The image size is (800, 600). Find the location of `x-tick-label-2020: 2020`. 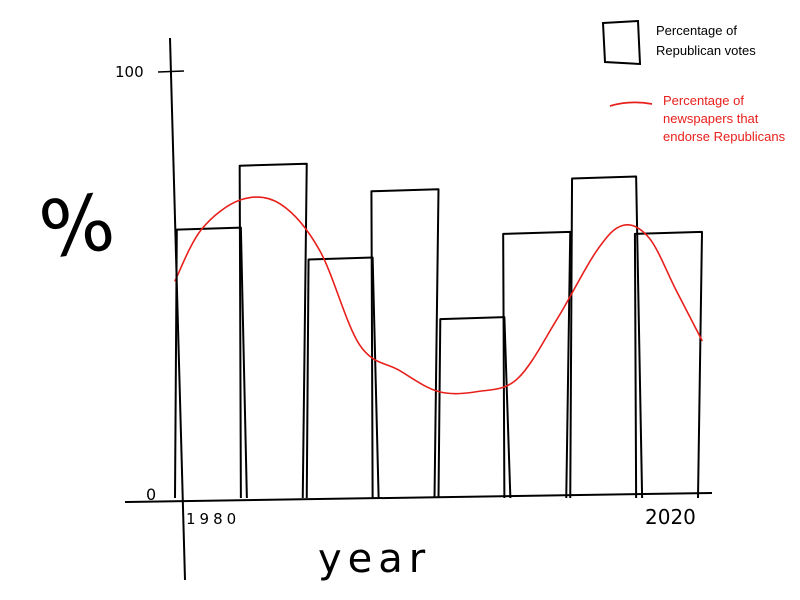

x-tick-label-2020: 2020 is located at coordinates (670, 517).